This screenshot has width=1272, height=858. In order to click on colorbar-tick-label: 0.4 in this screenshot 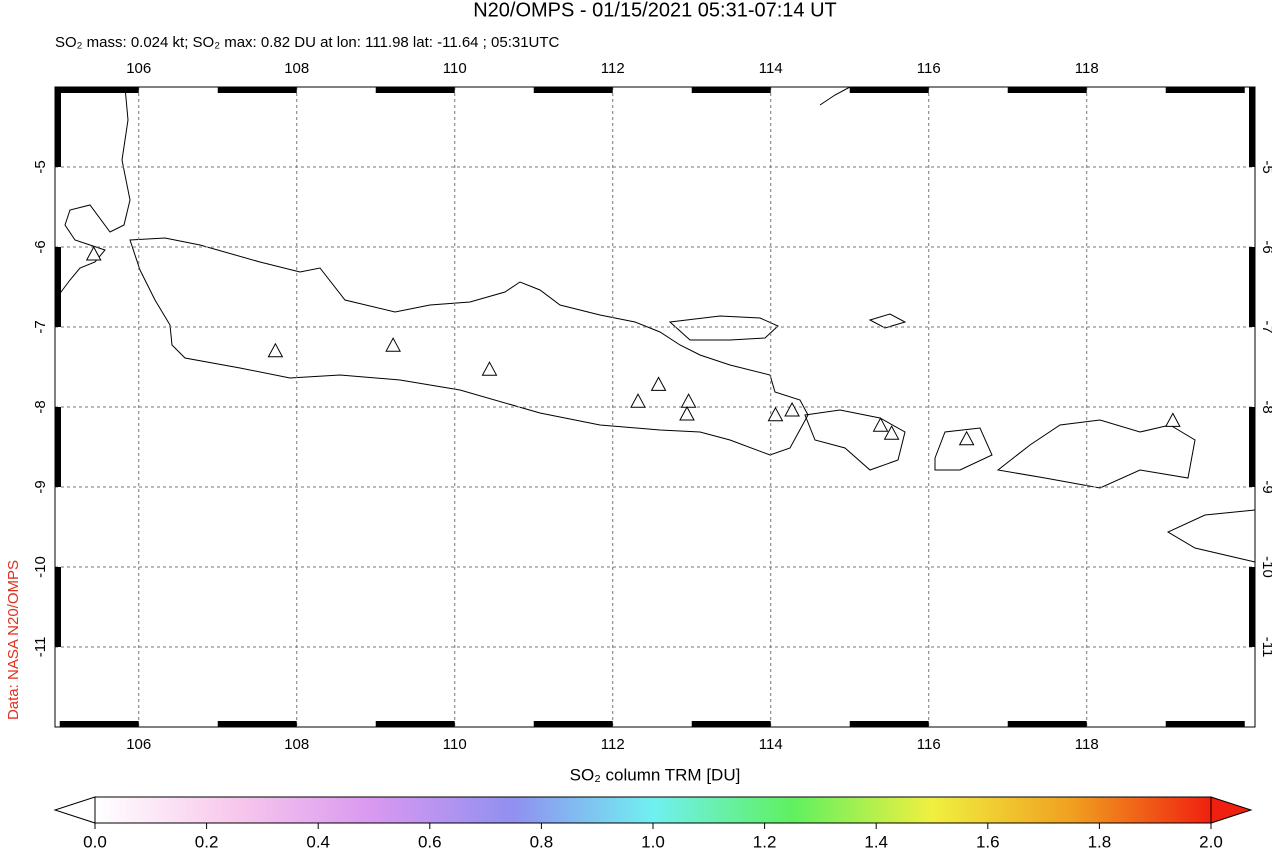, I will do `click(318, 841)`.